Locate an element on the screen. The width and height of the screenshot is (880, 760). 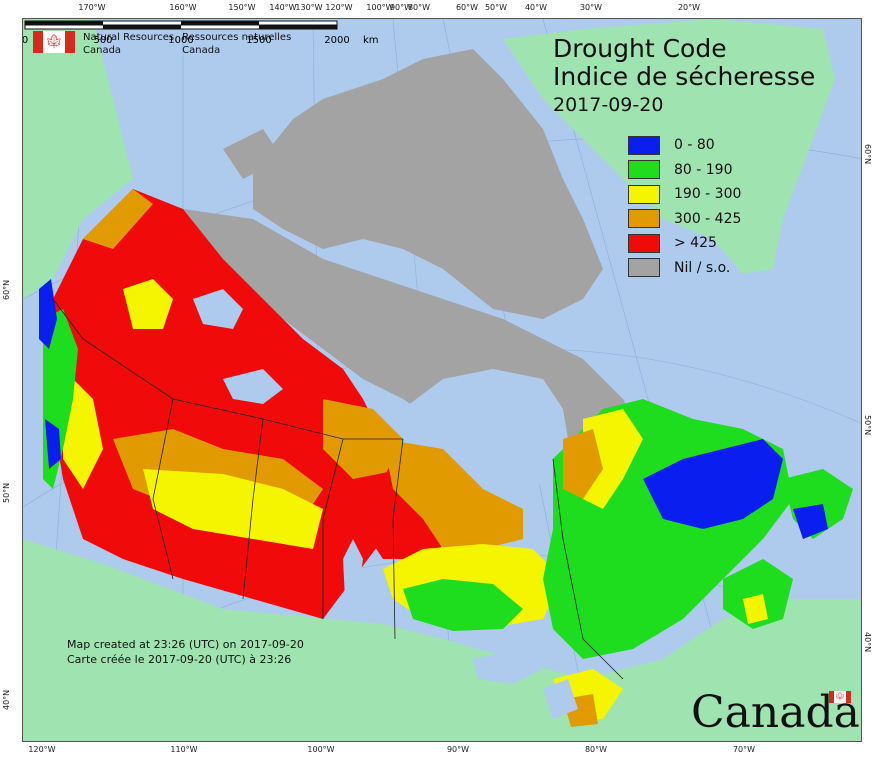
agency-name-fr: Ressources naturelles Canada is located at coordinates (236, 44).